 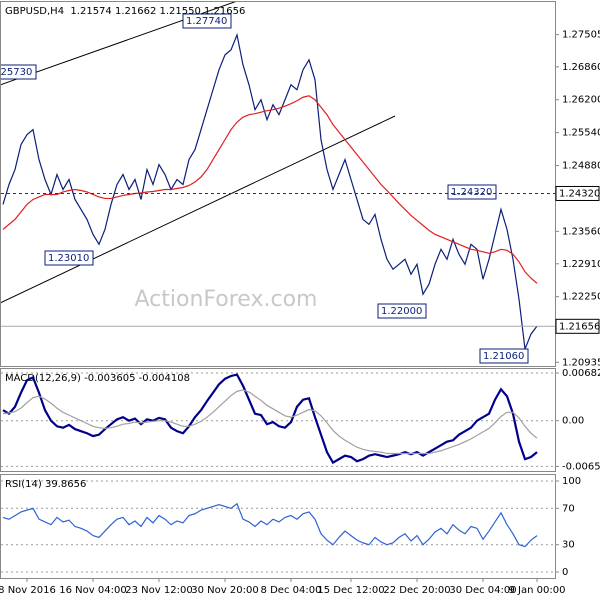 I want to click on y-tick-label: 1.26200, so click(x=581, y=100).